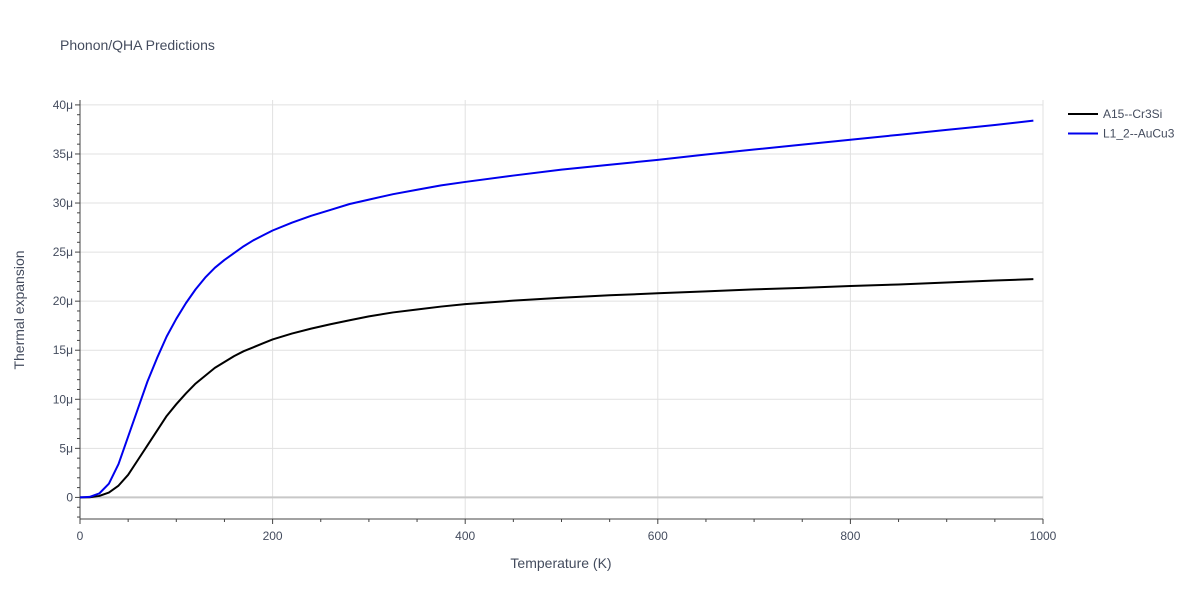 This screenshot has height=600, width=1200. Describe the element at coordinates (63, 252) in the screenshot. I see `y-tick-label: 25μ` at that location.